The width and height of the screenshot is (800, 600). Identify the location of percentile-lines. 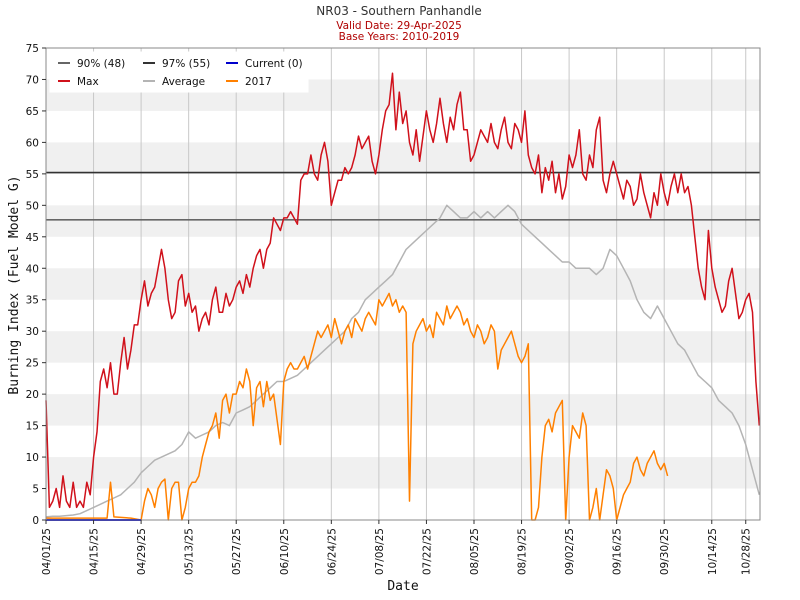
(403, 196).